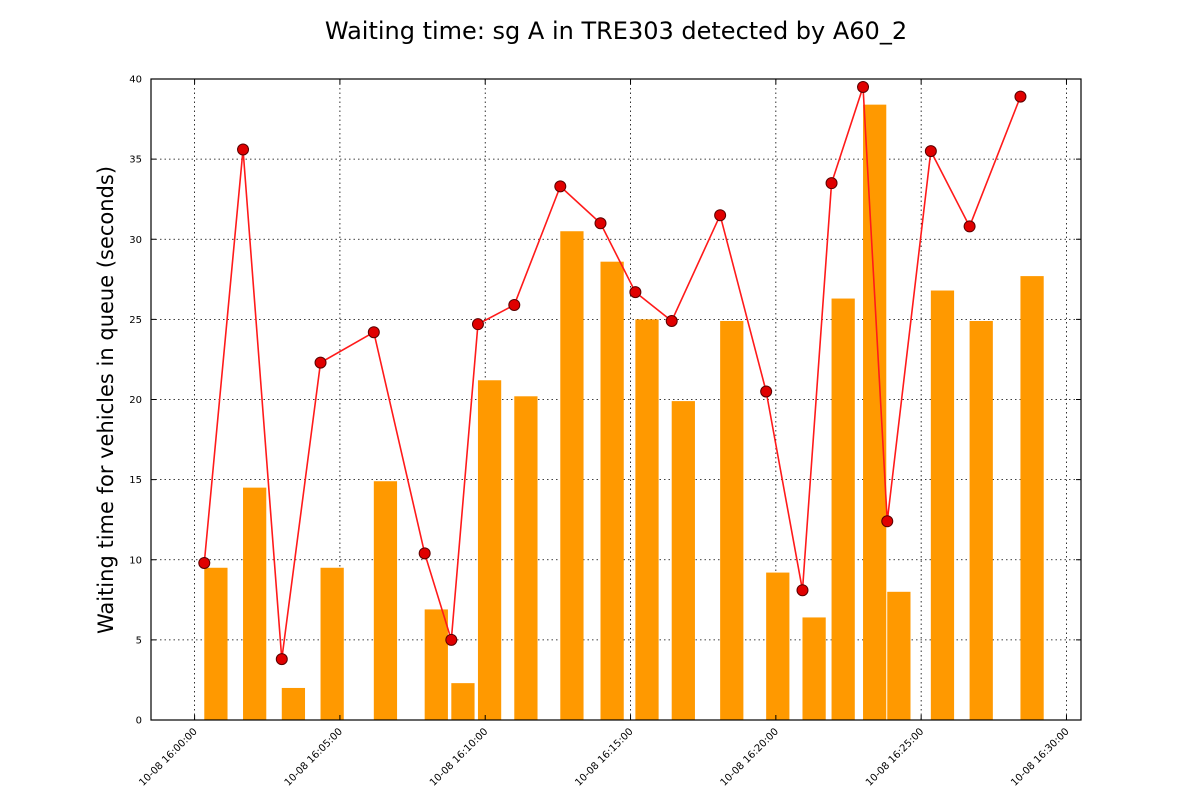 The image size is (1200, 800). Describe the element at coordinates (139, 640) in the screenshot. I see `y-tick-label: 5` at that location.